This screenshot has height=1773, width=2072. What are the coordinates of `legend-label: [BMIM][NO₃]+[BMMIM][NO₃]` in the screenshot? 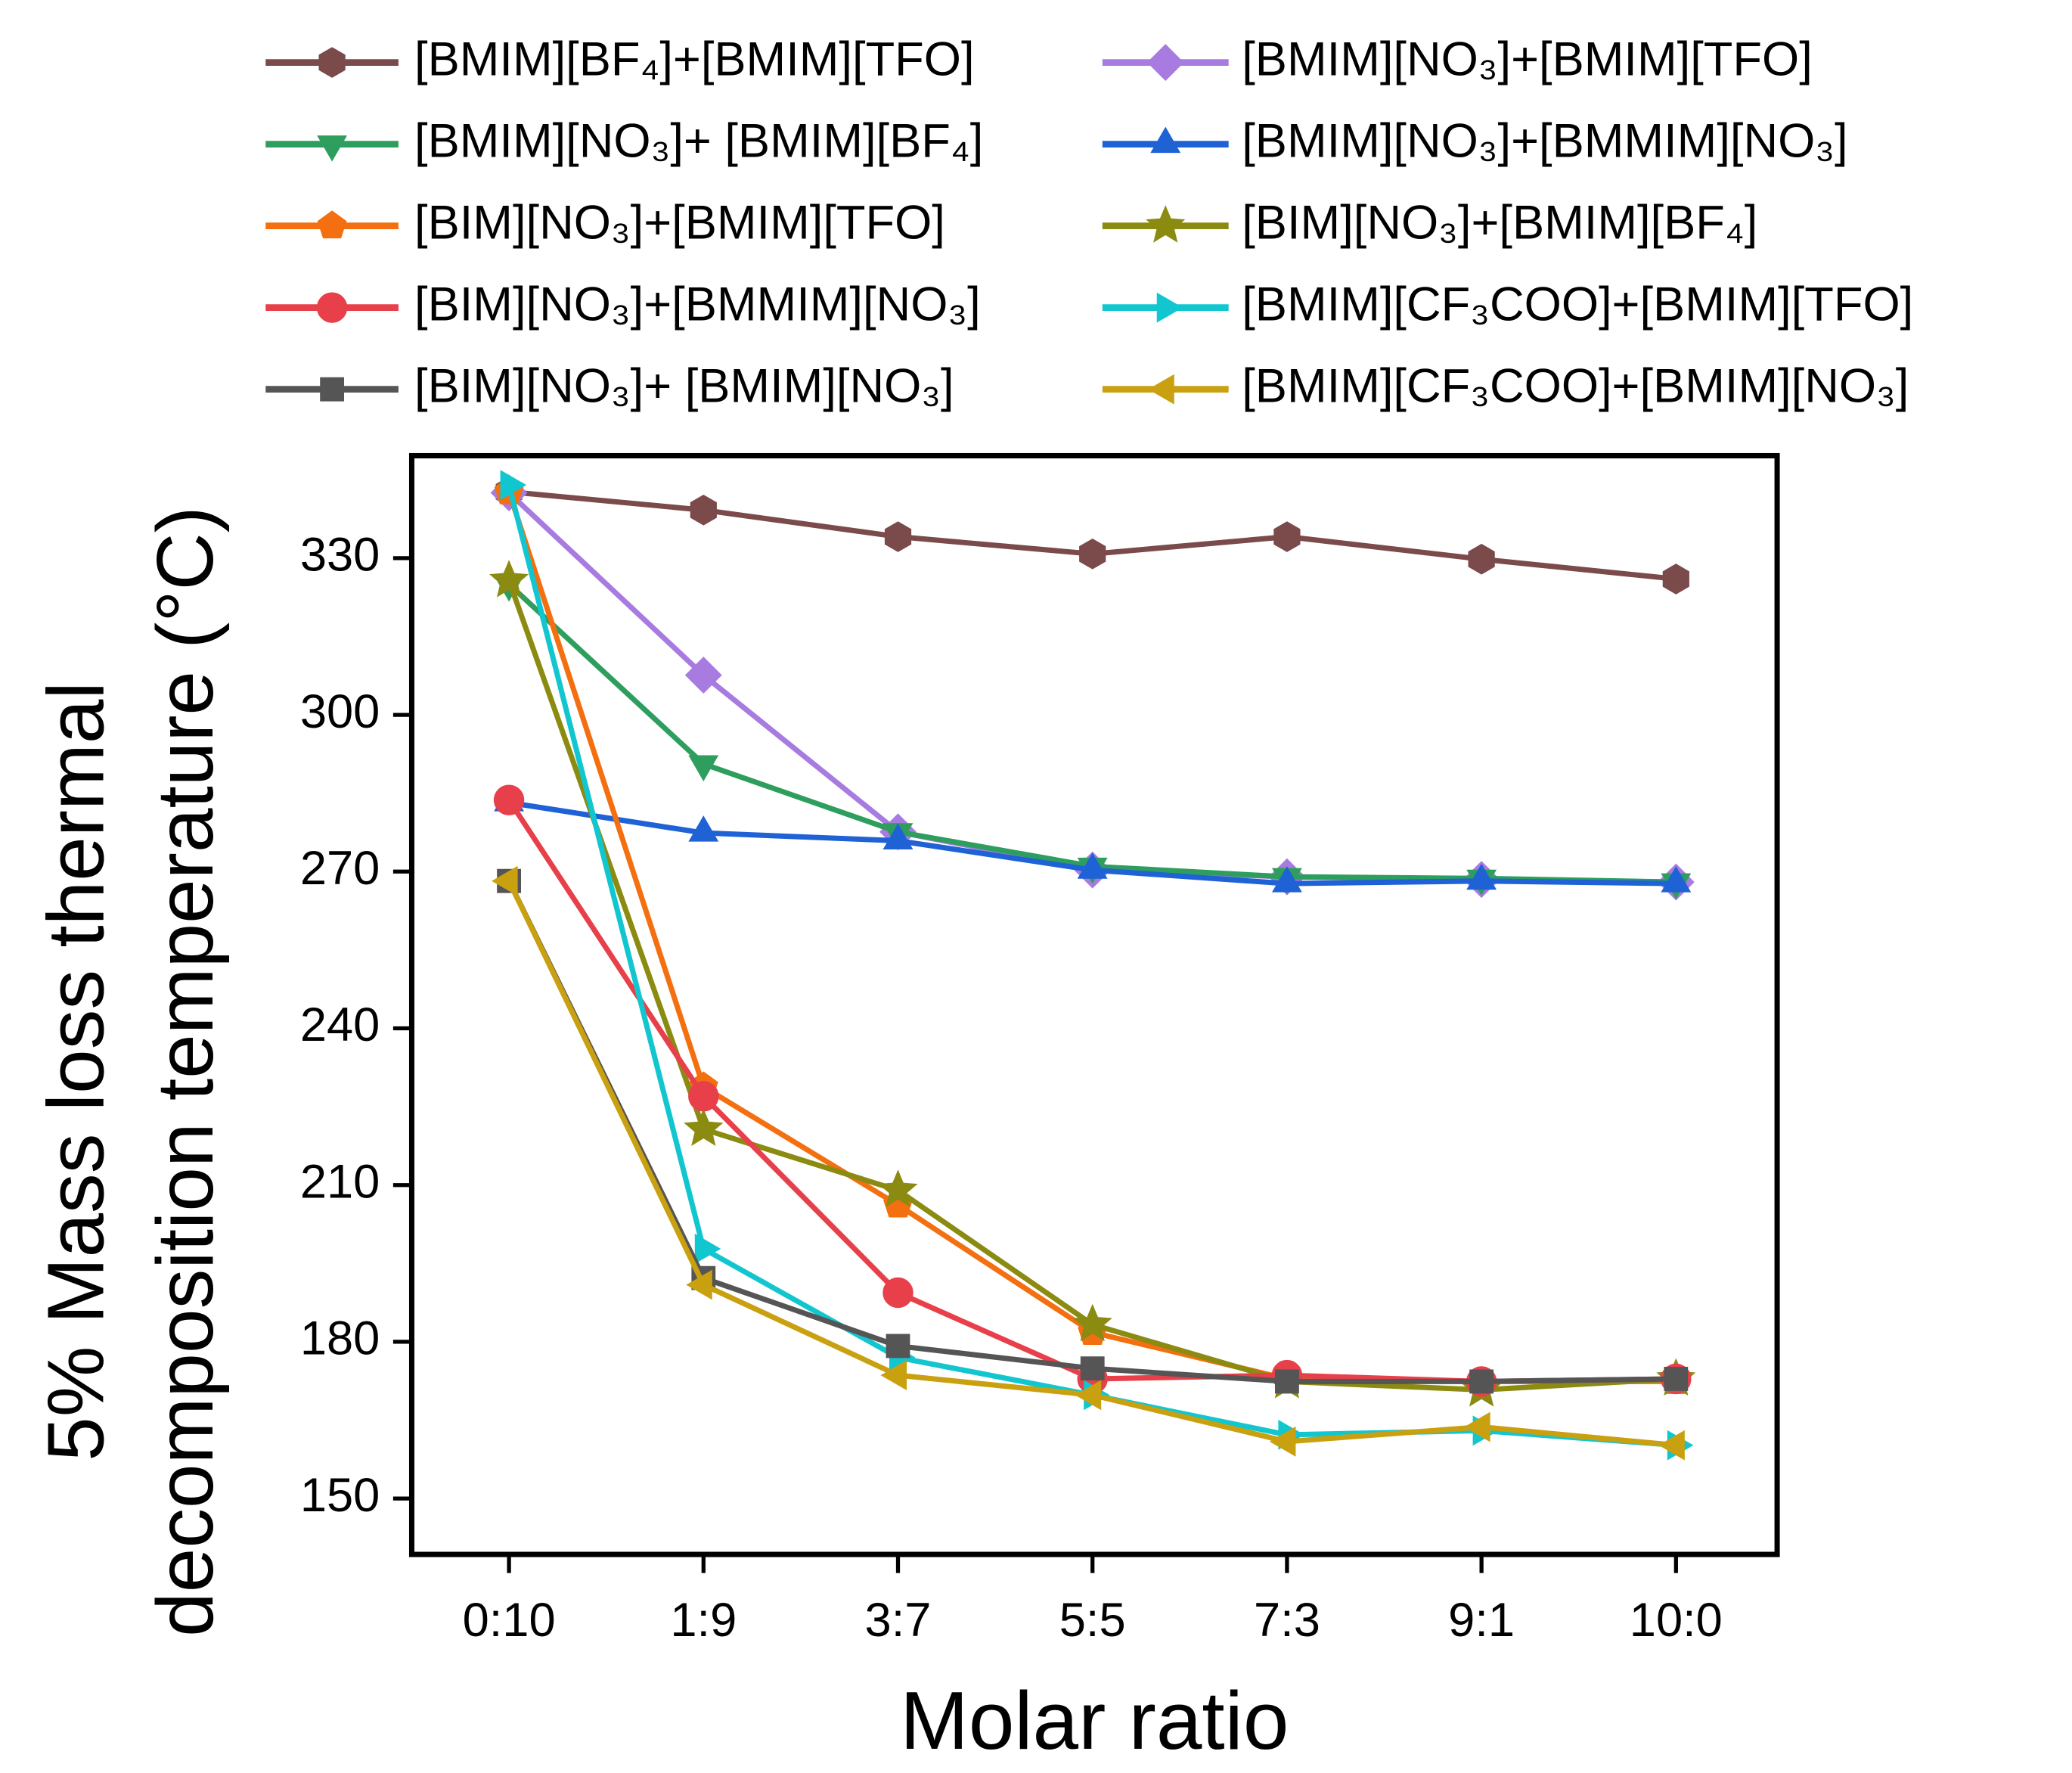 It's located at (1544, 140).